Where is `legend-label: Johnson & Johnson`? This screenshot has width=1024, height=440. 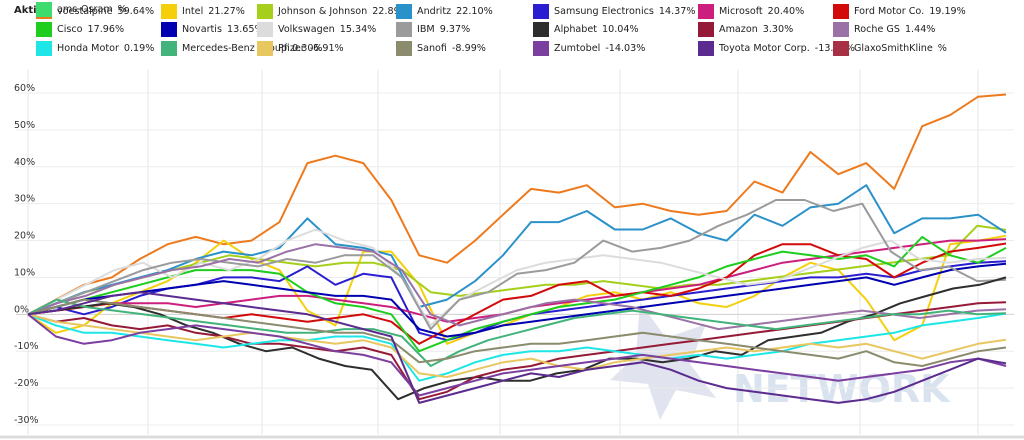 legend-label: Johnson & Johnson is located at coordinates (323, 11).